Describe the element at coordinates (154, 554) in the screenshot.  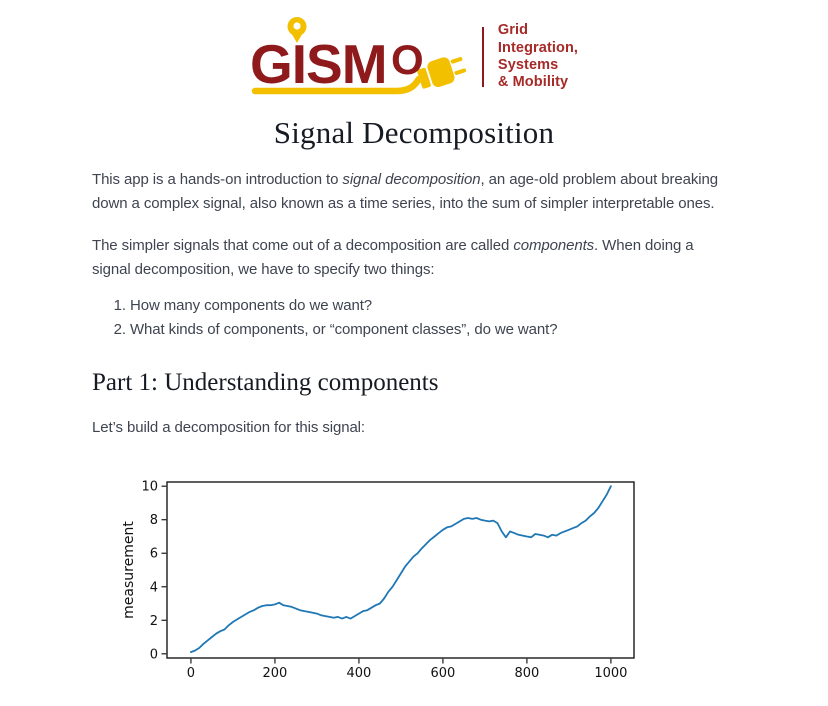
I see `axis-tick-label: 6` at that location.